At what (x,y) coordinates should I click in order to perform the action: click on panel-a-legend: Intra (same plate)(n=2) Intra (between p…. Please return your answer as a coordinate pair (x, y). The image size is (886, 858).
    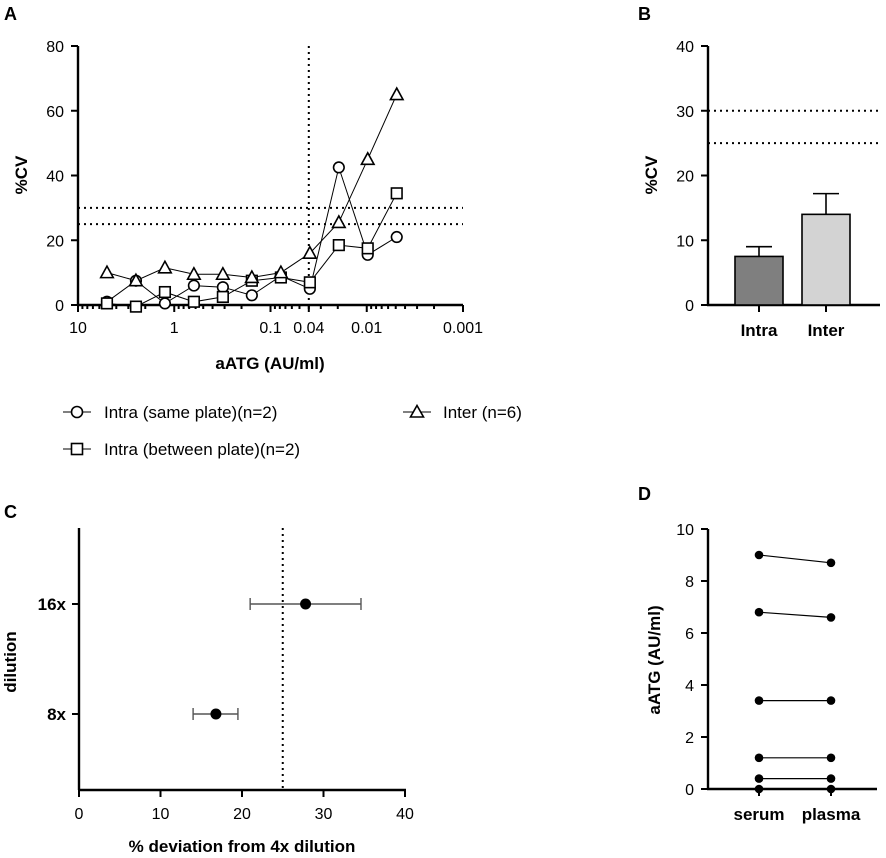
    Looking at the image, I should click on (292, 431).